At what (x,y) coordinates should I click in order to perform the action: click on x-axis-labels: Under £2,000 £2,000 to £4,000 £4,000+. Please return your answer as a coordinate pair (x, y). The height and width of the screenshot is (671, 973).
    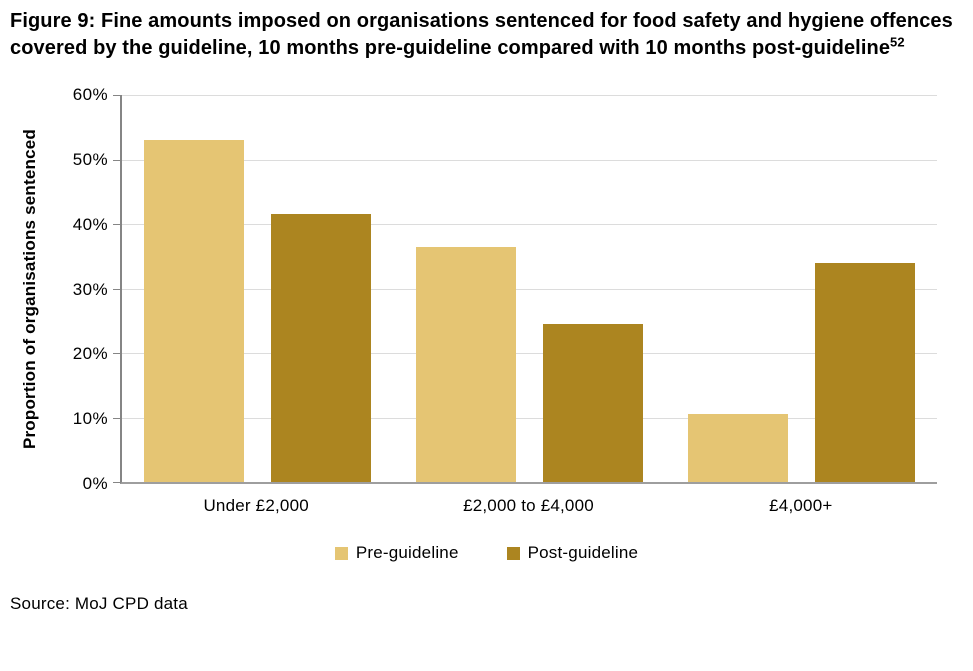
    Looking at the image, I should click on (528, 506).